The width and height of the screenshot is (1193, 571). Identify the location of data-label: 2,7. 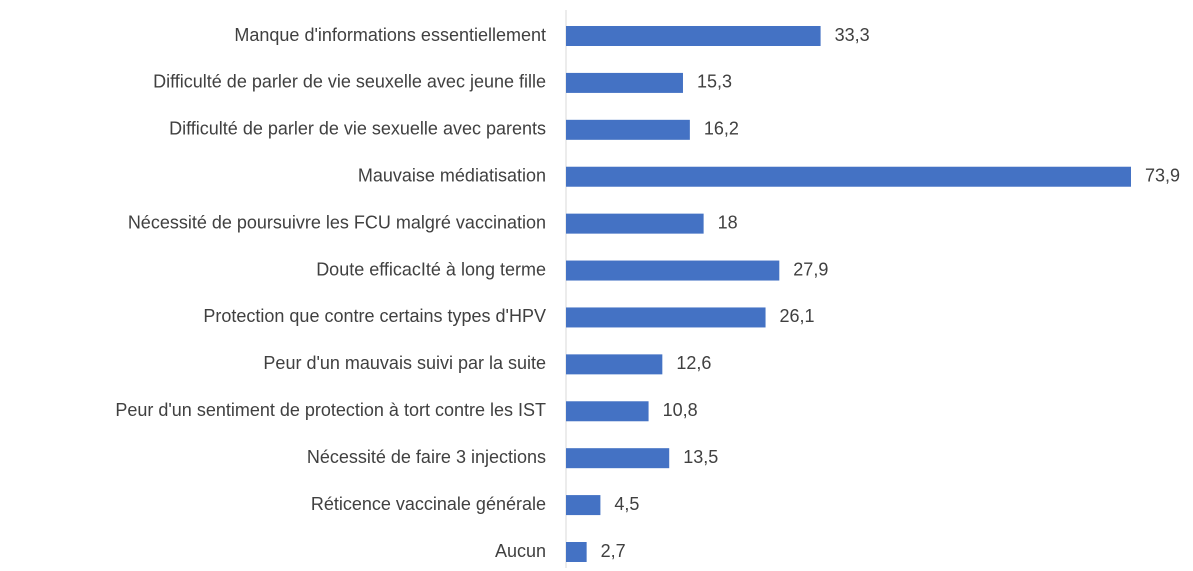
(613, 551).